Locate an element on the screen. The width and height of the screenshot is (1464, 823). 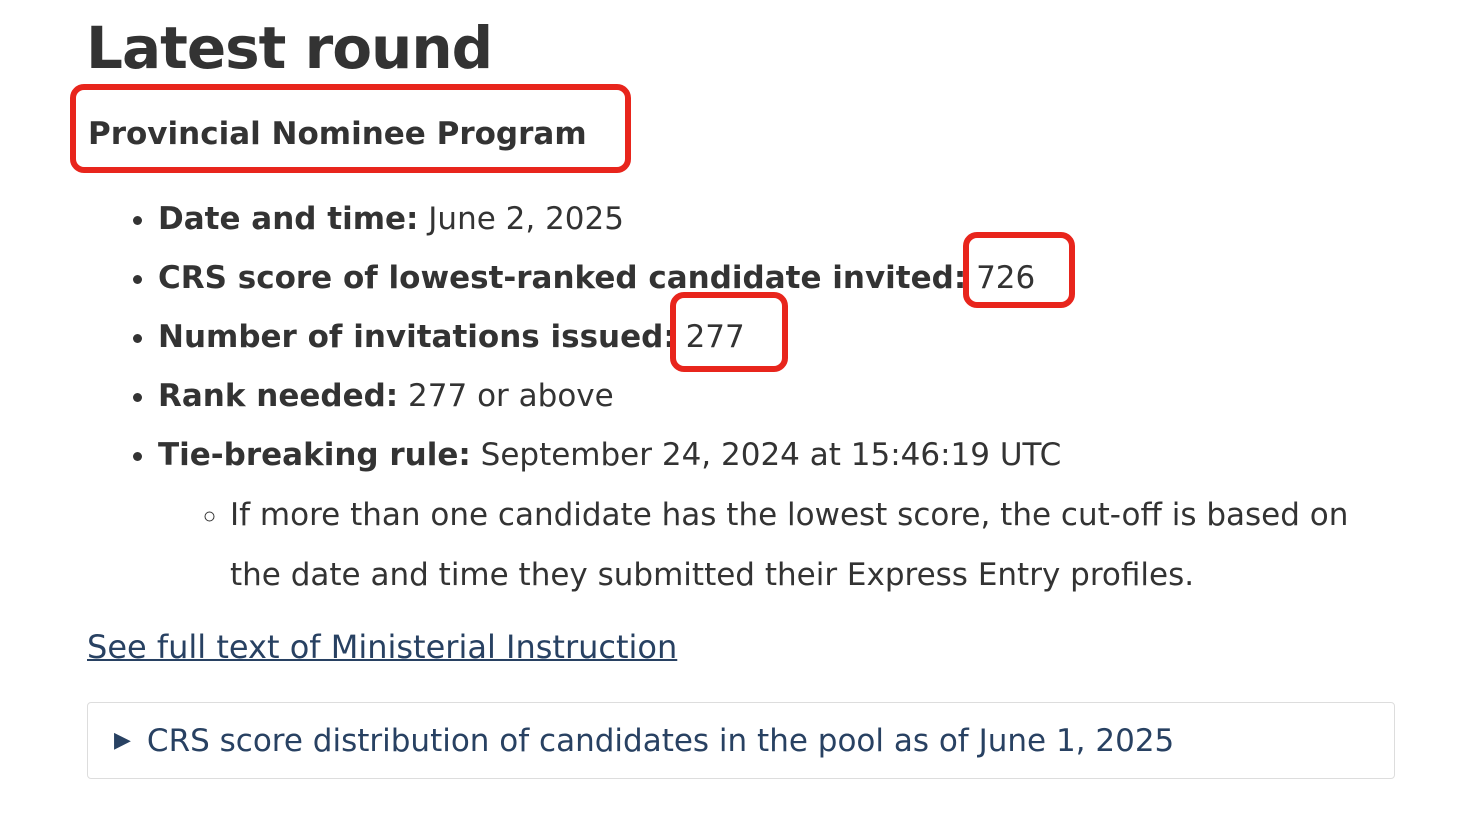
ministerial-instruction-link: See full text of Ministerial Instruction is located at coordinates (382, 647).